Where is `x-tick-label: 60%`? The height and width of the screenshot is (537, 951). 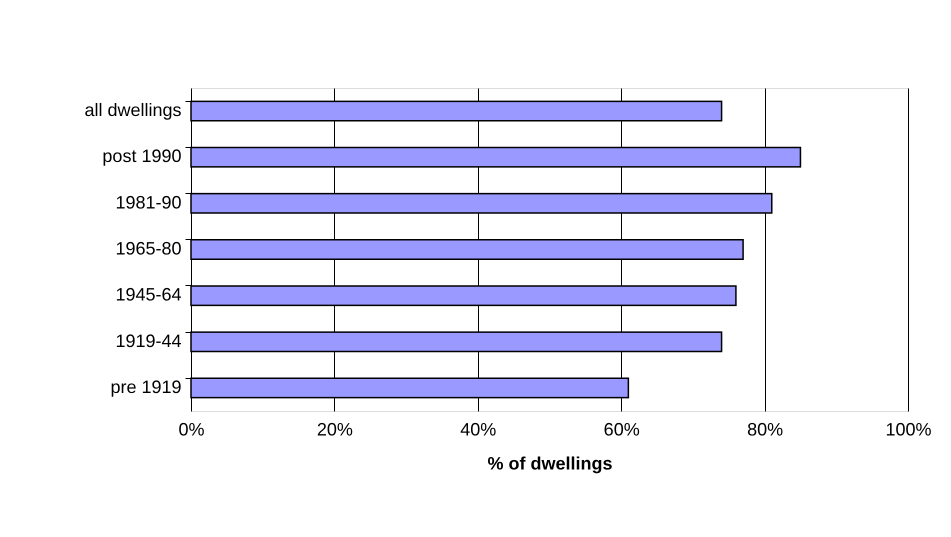 x-tick-label: 60% is located at coordinates (622, 430).